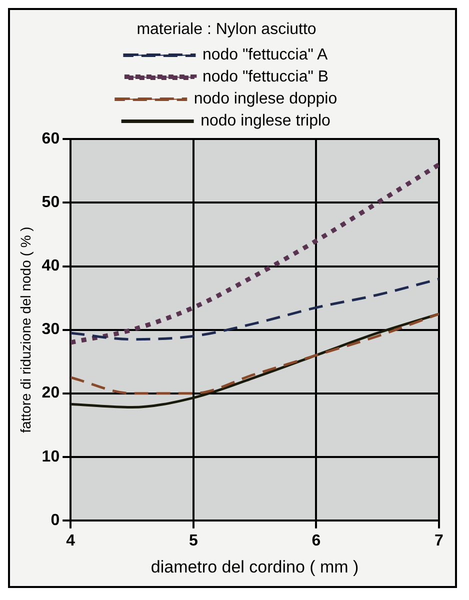  Describe the element at coordinates (265, 55) in the screenshot. I see `legend-label: nodo "fettuccia" A` at that location.